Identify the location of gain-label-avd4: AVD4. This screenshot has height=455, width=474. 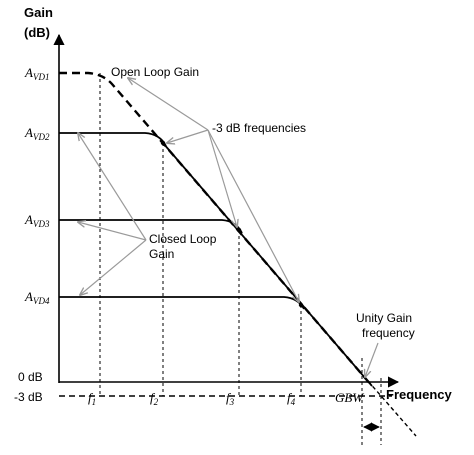
(37, 297).